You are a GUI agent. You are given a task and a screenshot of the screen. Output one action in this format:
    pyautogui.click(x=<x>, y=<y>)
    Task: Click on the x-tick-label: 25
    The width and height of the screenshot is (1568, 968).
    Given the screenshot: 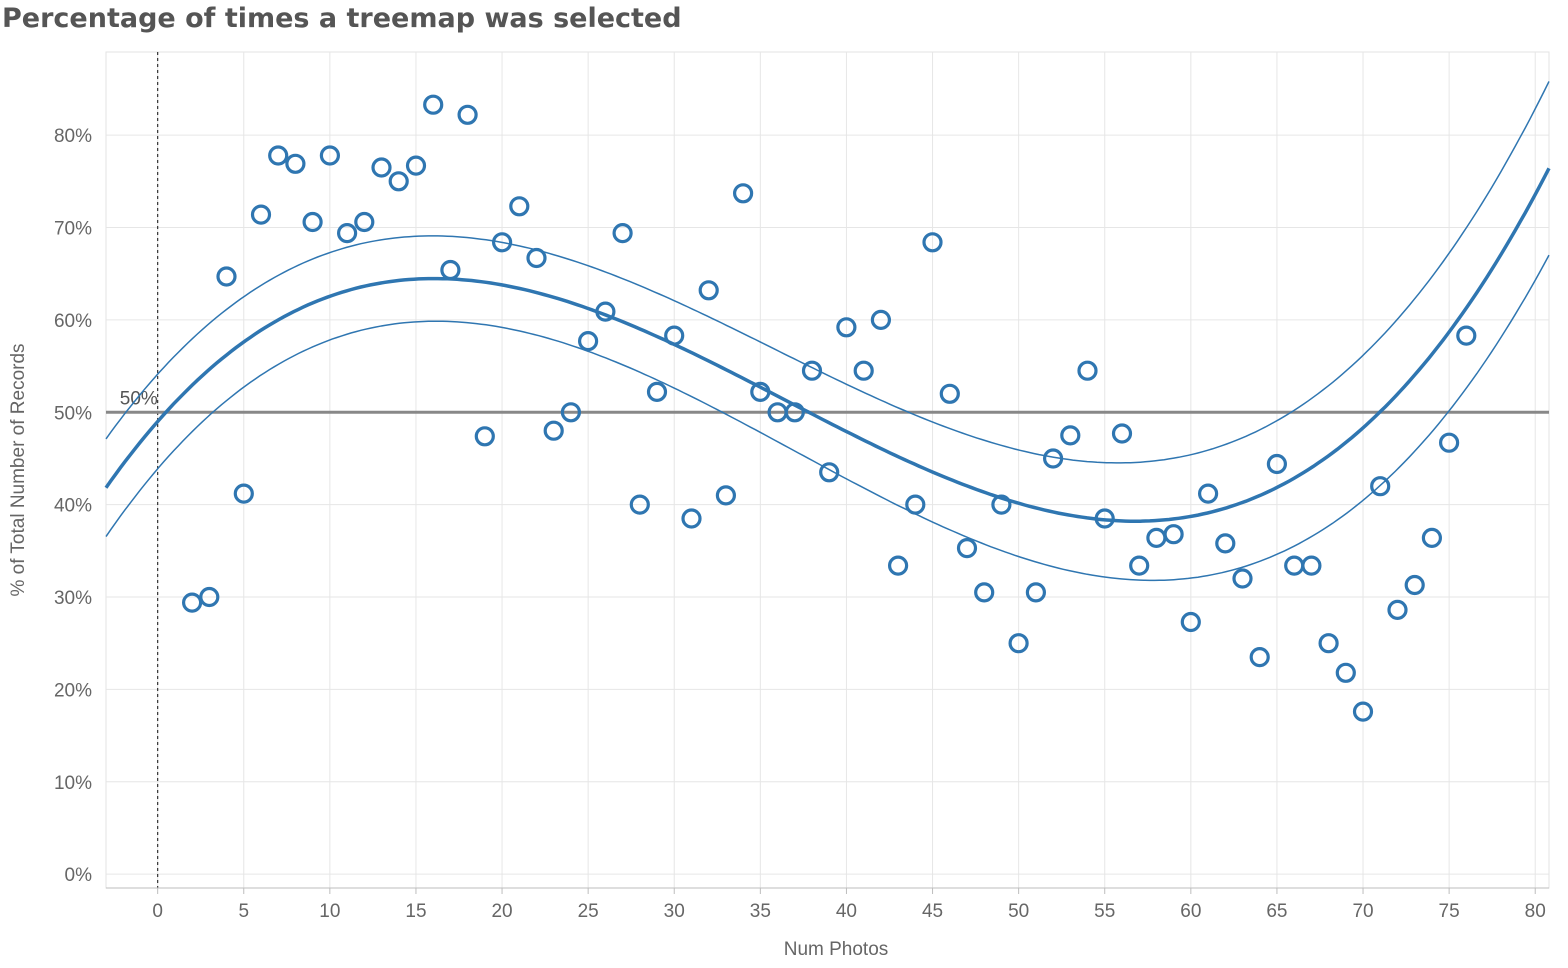 What is the action you would take?
    pyautogui.click(x=588, y=911)
    